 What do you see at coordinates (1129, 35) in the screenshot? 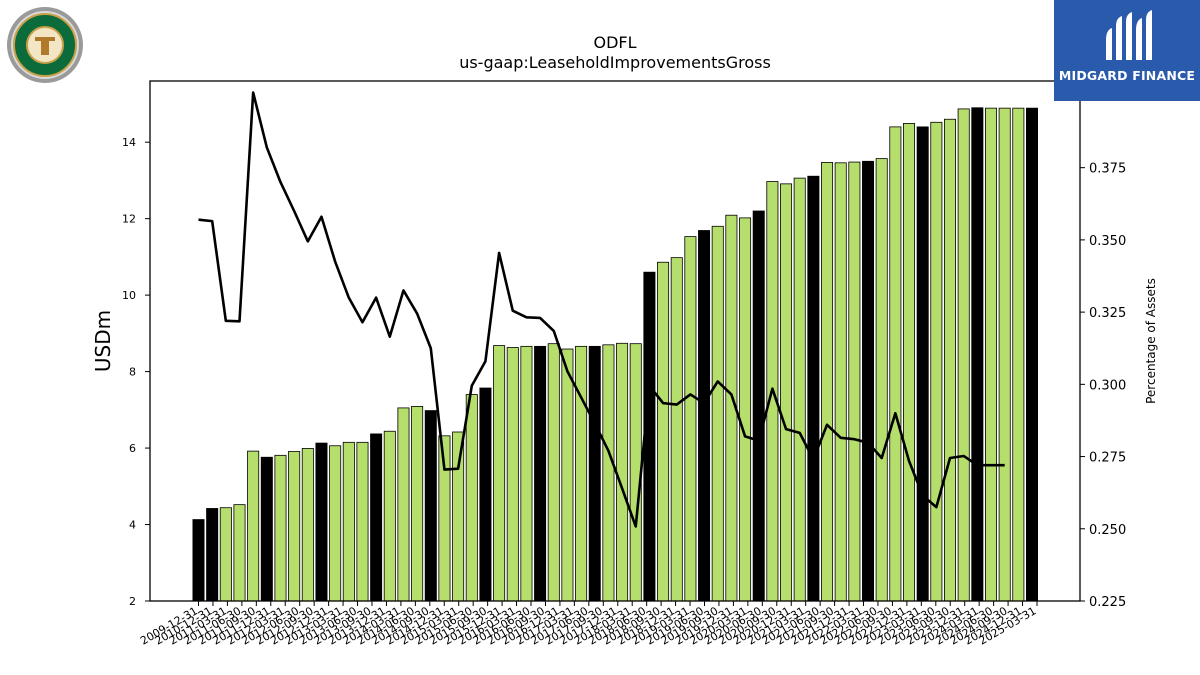
I see `midgard-m-icon` at bounding box center [1129, 35].